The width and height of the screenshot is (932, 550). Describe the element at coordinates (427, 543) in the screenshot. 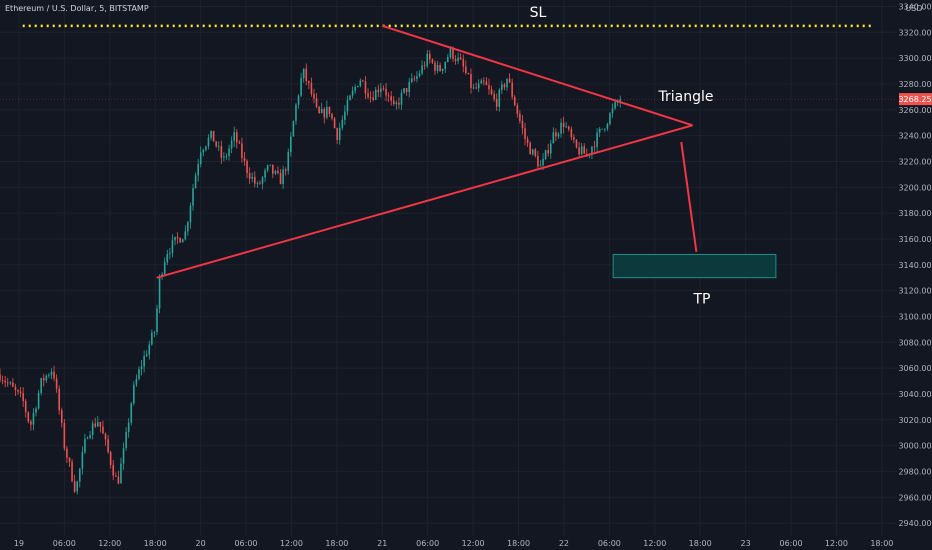

I see `time-tick-label: 06:00` at that location.